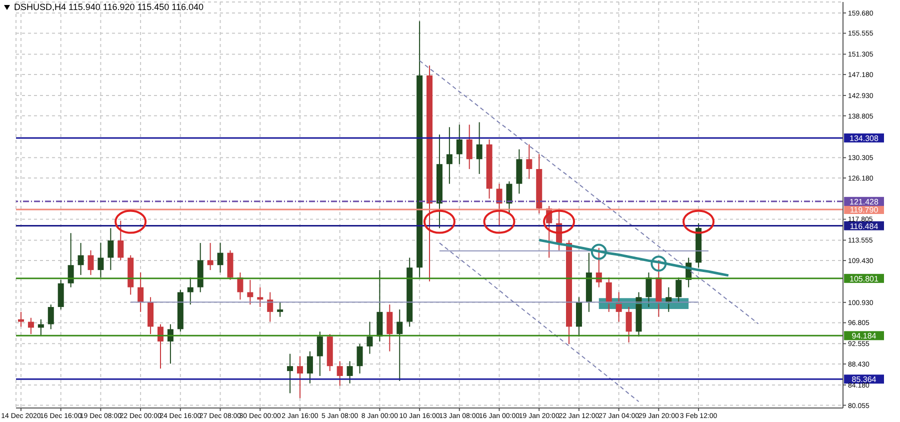  What do you see at coordinates (865, 138) in the screenshot?
I see `ref-line-label: 134.308` at bounding box center [865, 138].